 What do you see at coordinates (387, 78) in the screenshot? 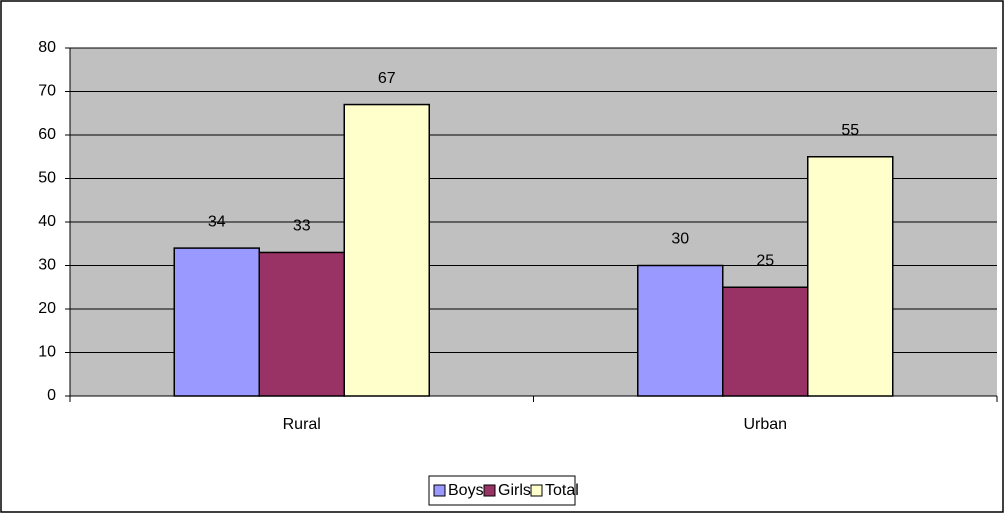
I see `data-label: 67` at bounding box center [387, 78].